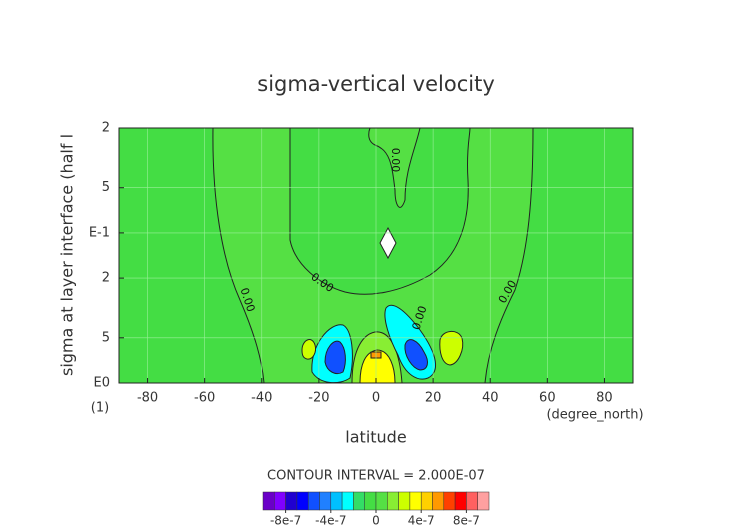  What do you see at coordinates (67, 255) in the screenshot?
I see `y-axis-label: sigma at layer interface (half l` at bounding box center [67, 255].